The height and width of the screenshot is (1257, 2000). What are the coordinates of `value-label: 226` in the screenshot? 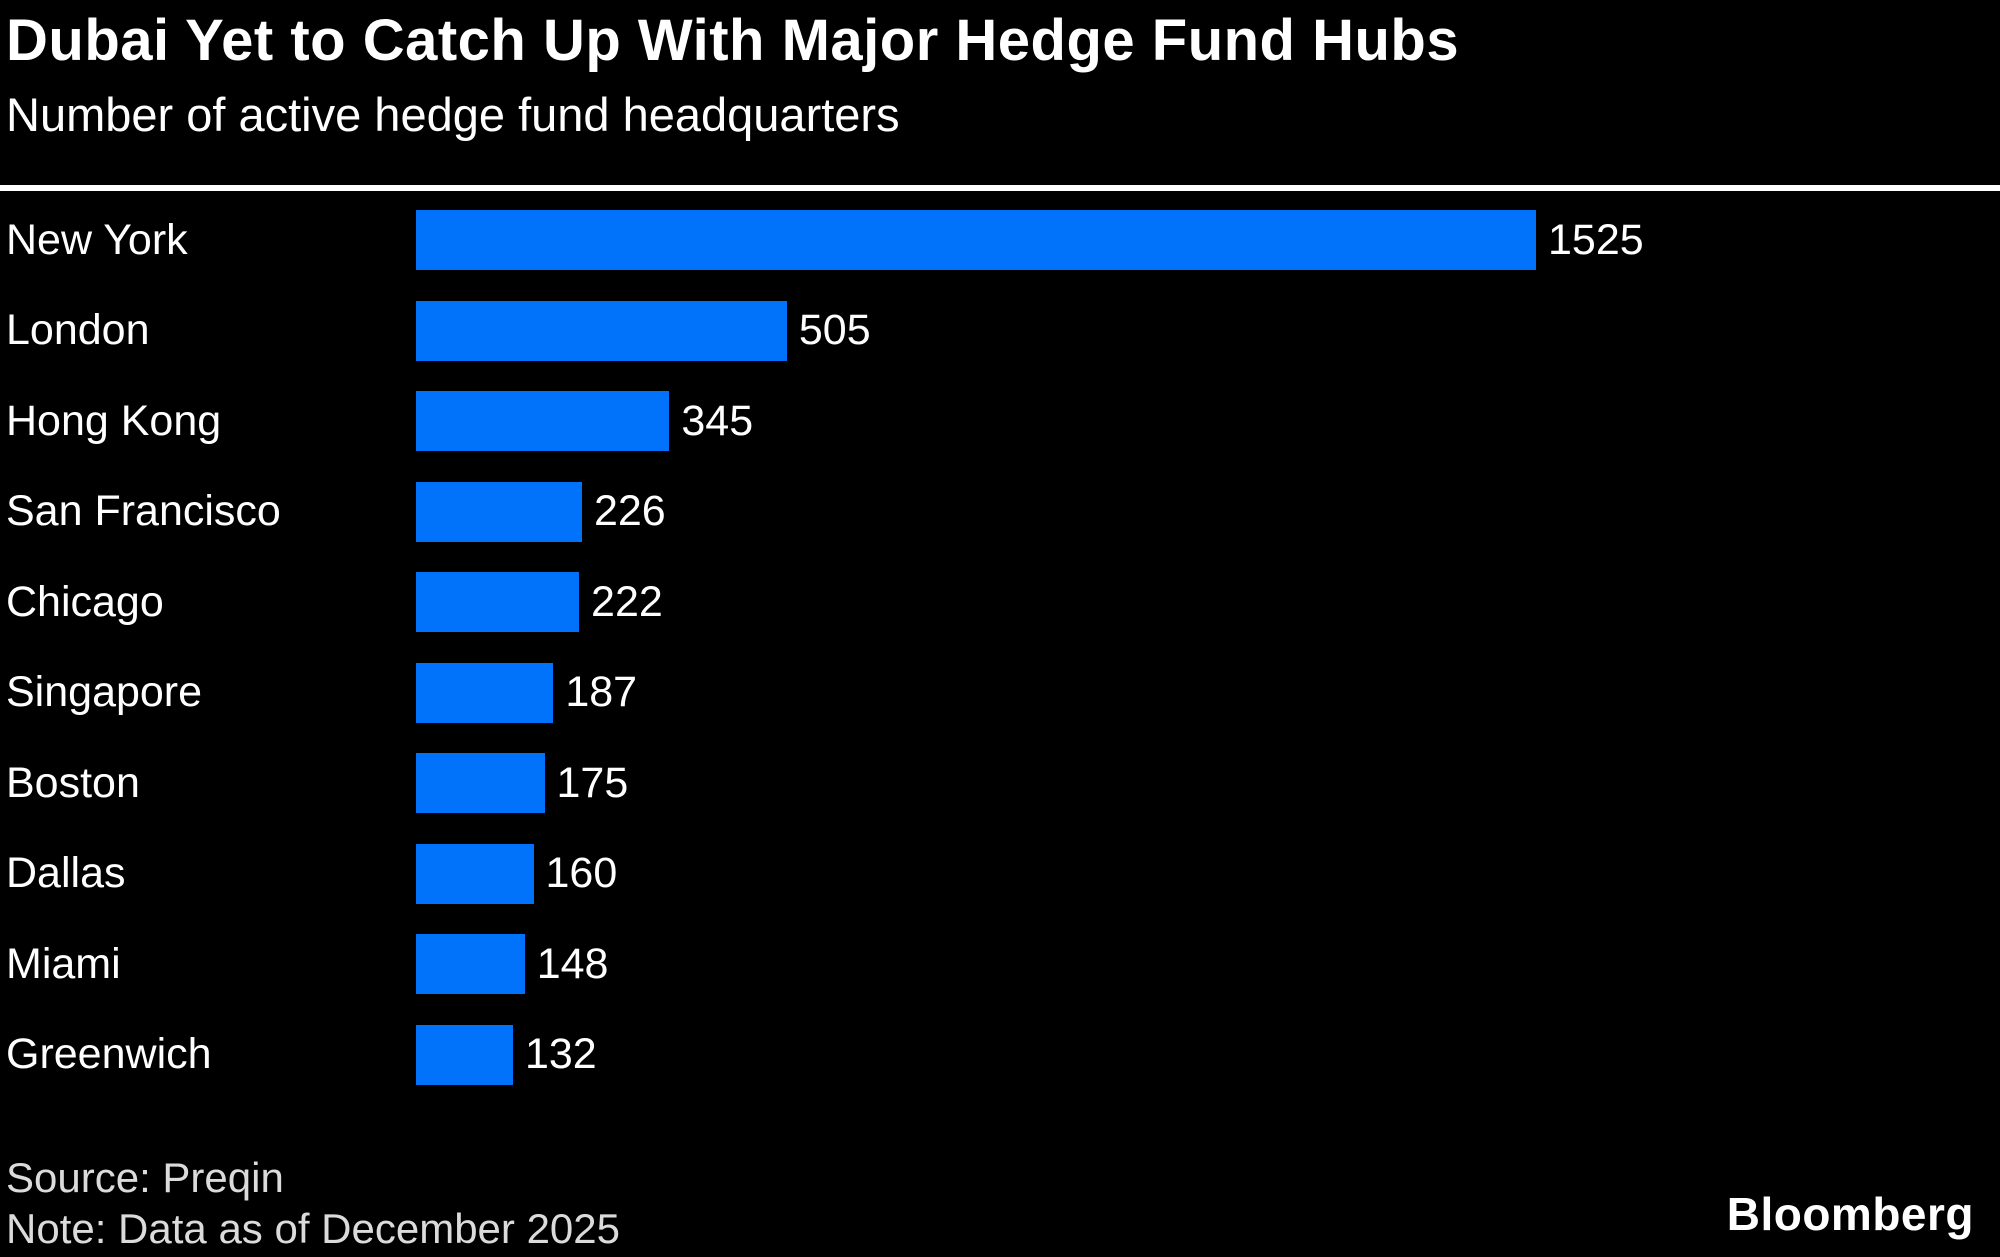 It's located at (629, 511).